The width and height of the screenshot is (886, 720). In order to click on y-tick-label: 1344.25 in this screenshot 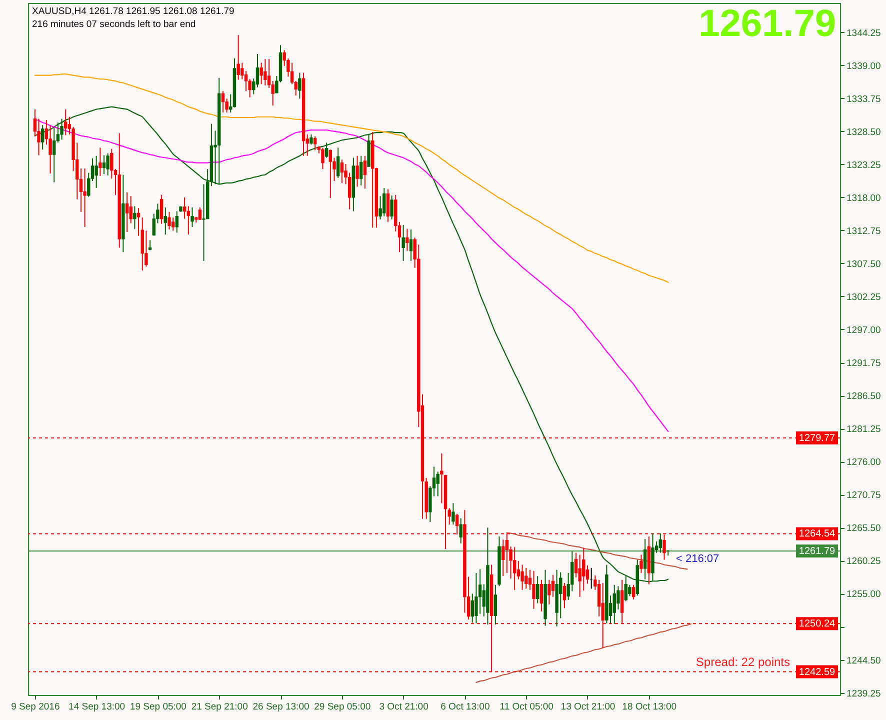, I will do `click(863, 33)`.